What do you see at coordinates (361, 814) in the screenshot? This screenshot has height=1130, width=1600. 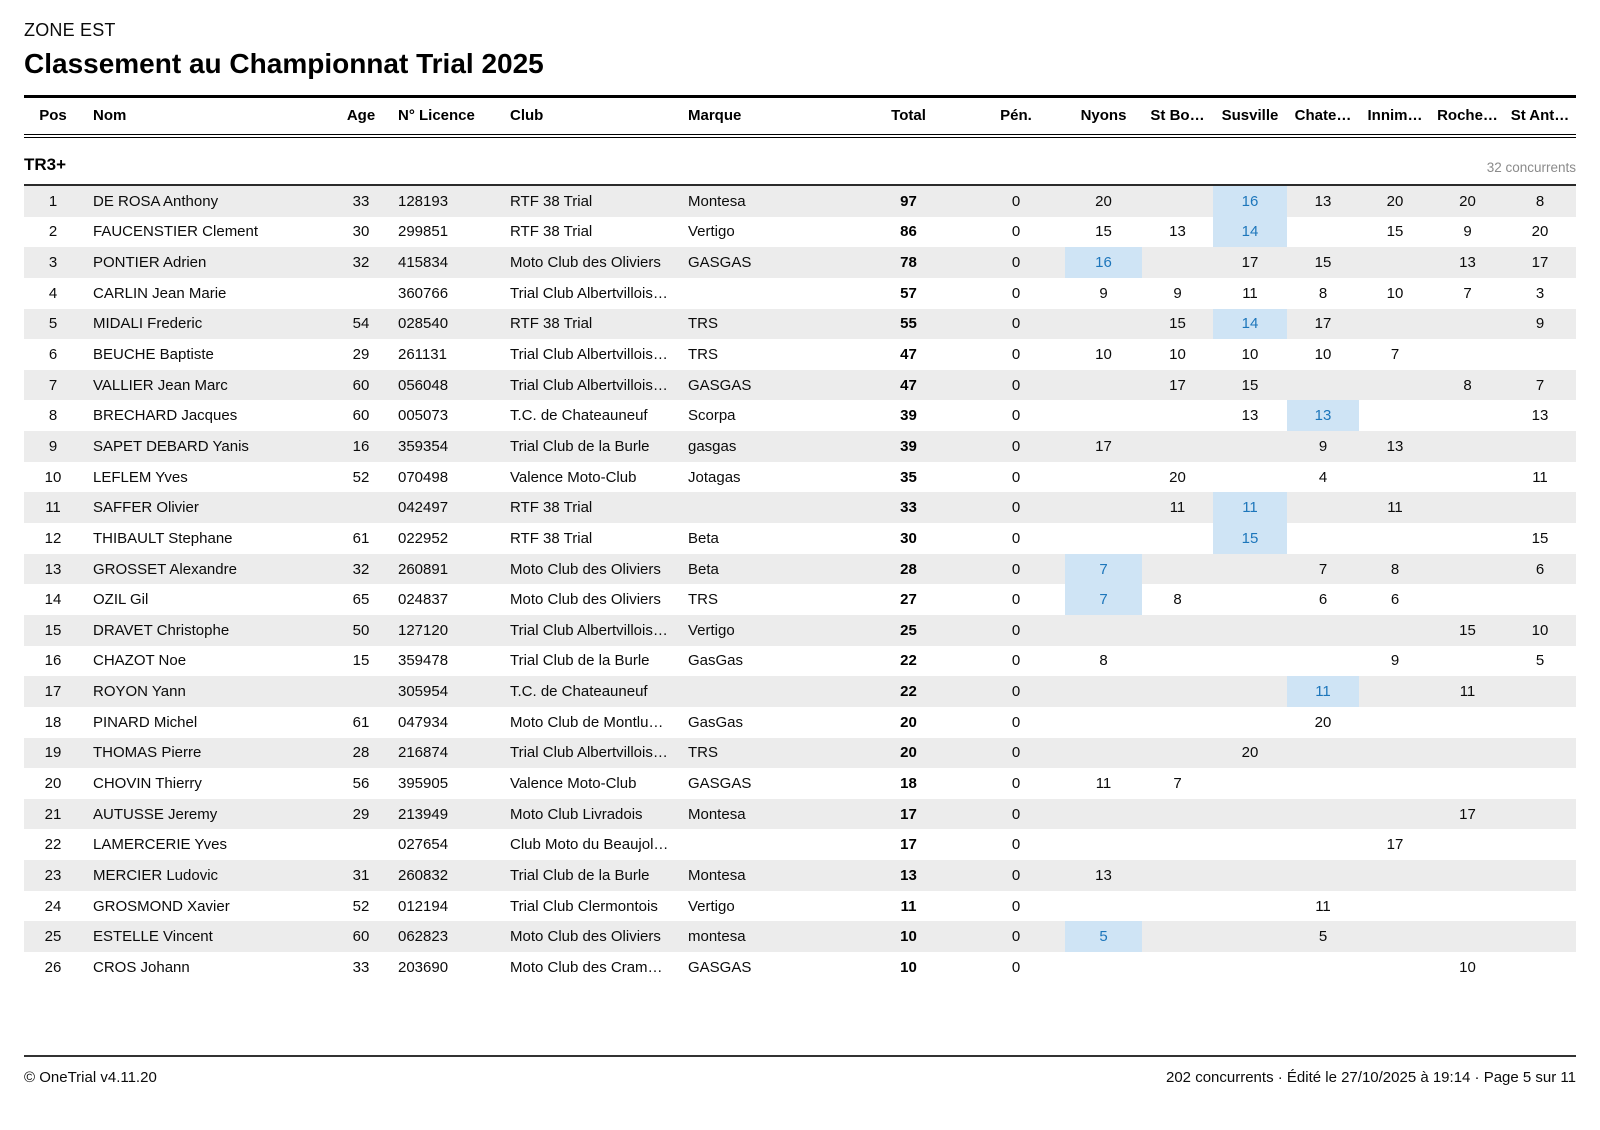 I see `cell-age: 29` at bounding box center [361, 814].